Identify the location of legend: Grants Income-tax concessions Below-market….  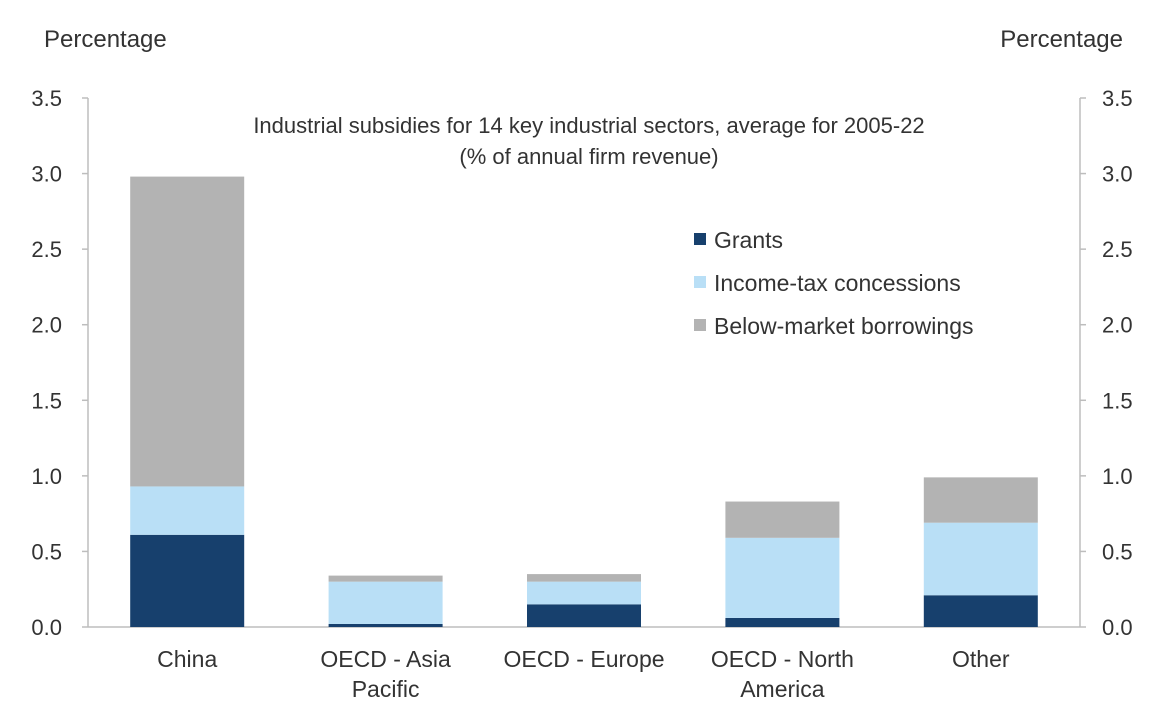
(833, 283).